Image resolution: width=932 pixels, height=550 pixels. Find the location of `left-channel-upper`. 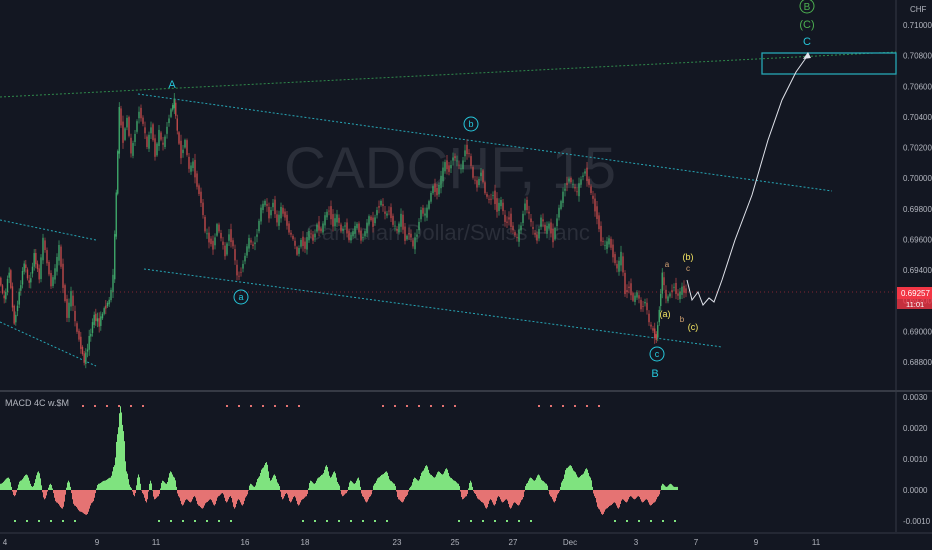

left-channel-upper is located at coordinates (48, 230).